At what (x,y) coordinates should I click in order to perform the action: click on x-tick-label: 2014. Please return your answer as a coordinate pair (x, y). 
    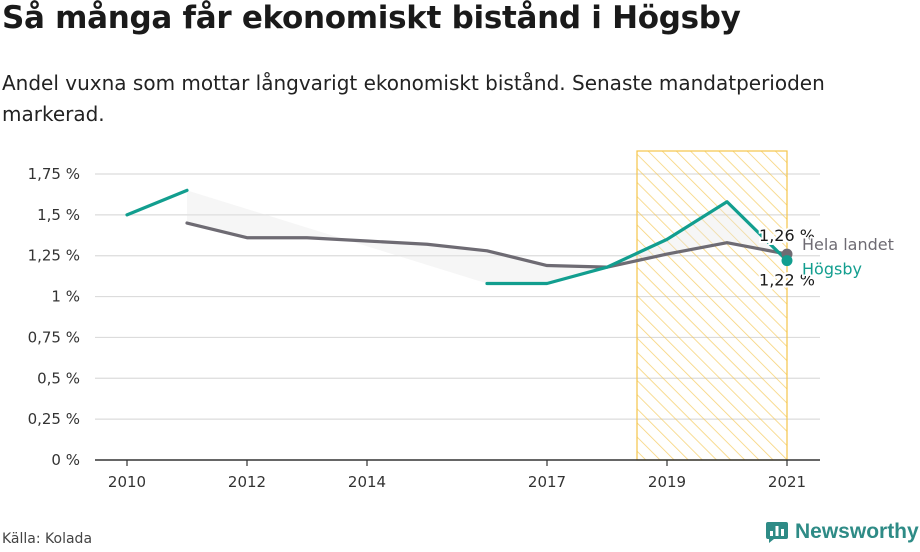
    Looking at the image, I should click on (367, 481).